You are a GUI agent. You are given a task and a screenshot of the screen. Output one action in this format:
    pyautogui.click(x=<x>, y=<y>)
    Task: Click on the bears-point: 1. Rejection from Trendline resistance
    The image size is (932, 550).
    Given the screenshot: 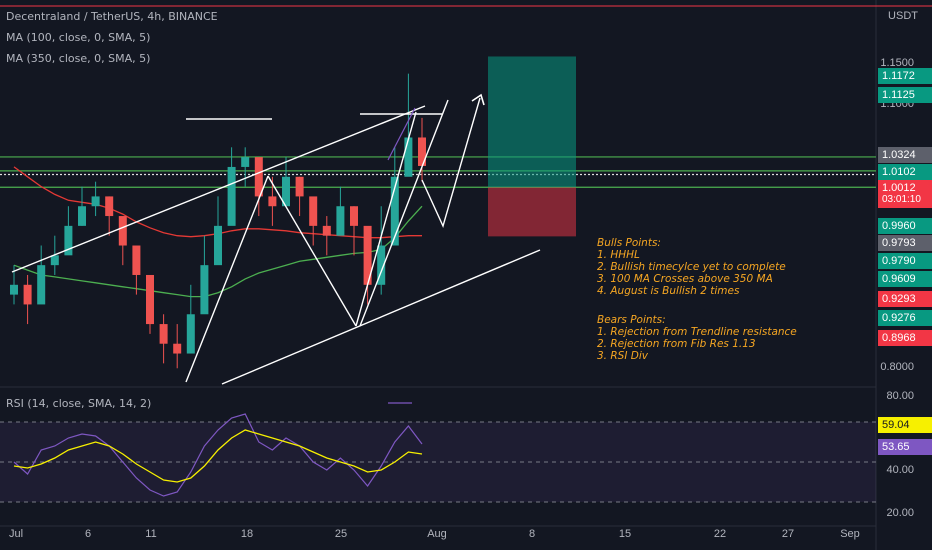 What is the action you would take?
    pyautogui.click(x=697, y=332)
    